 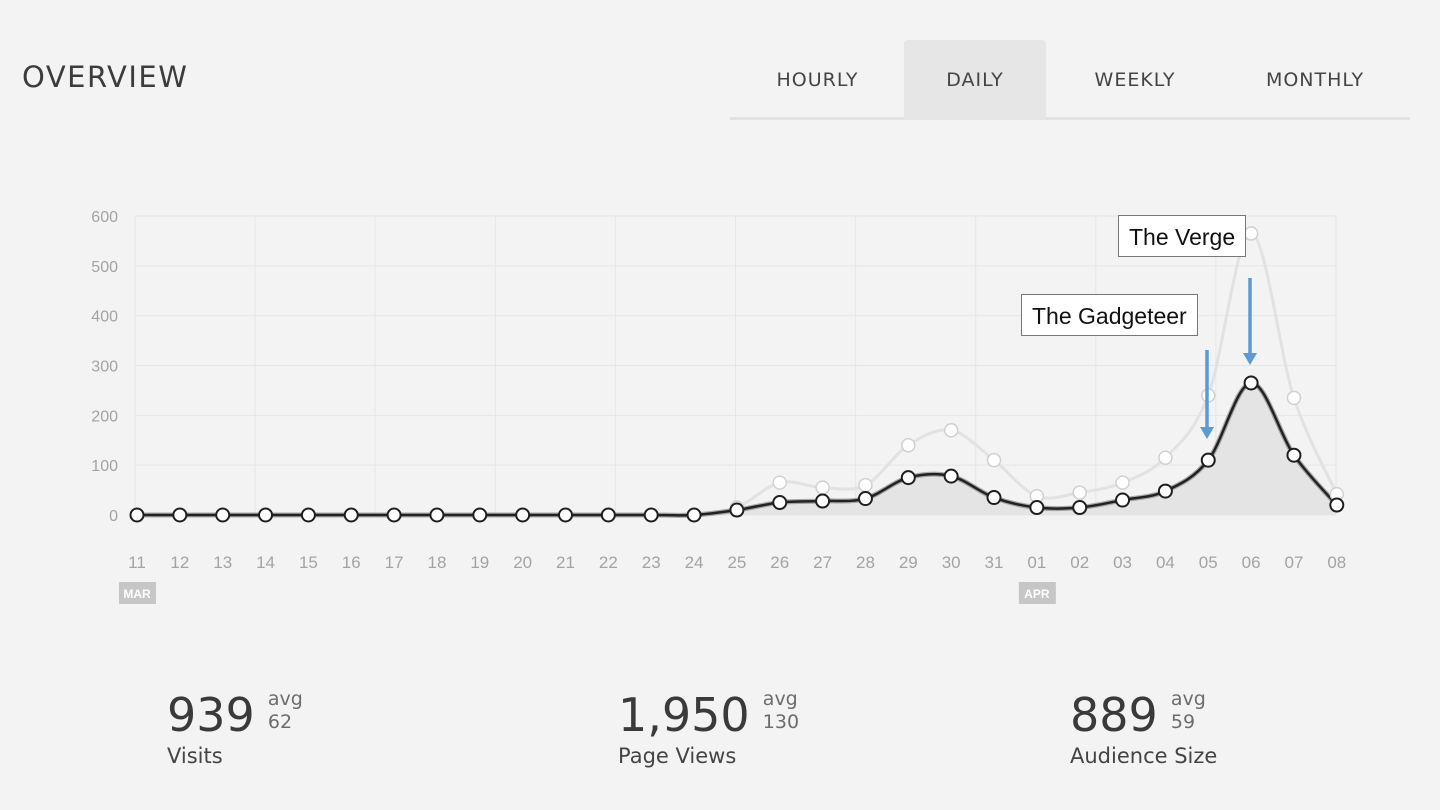 What do you see at coordinates (195, 756) in the screenshot?
I see `stat-visits-label: Visits` at bounding box center [195, 756].